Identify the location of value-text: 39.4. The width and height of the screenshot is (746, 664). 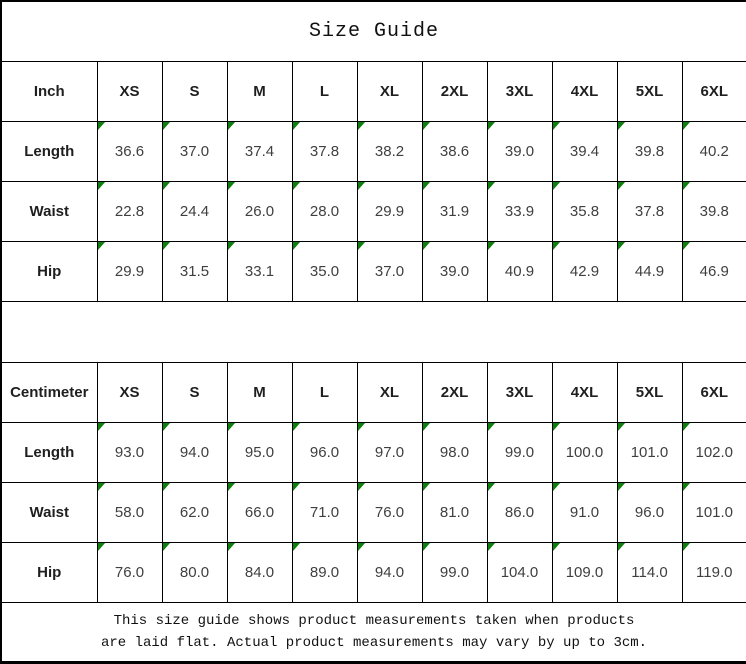
(584, 151).